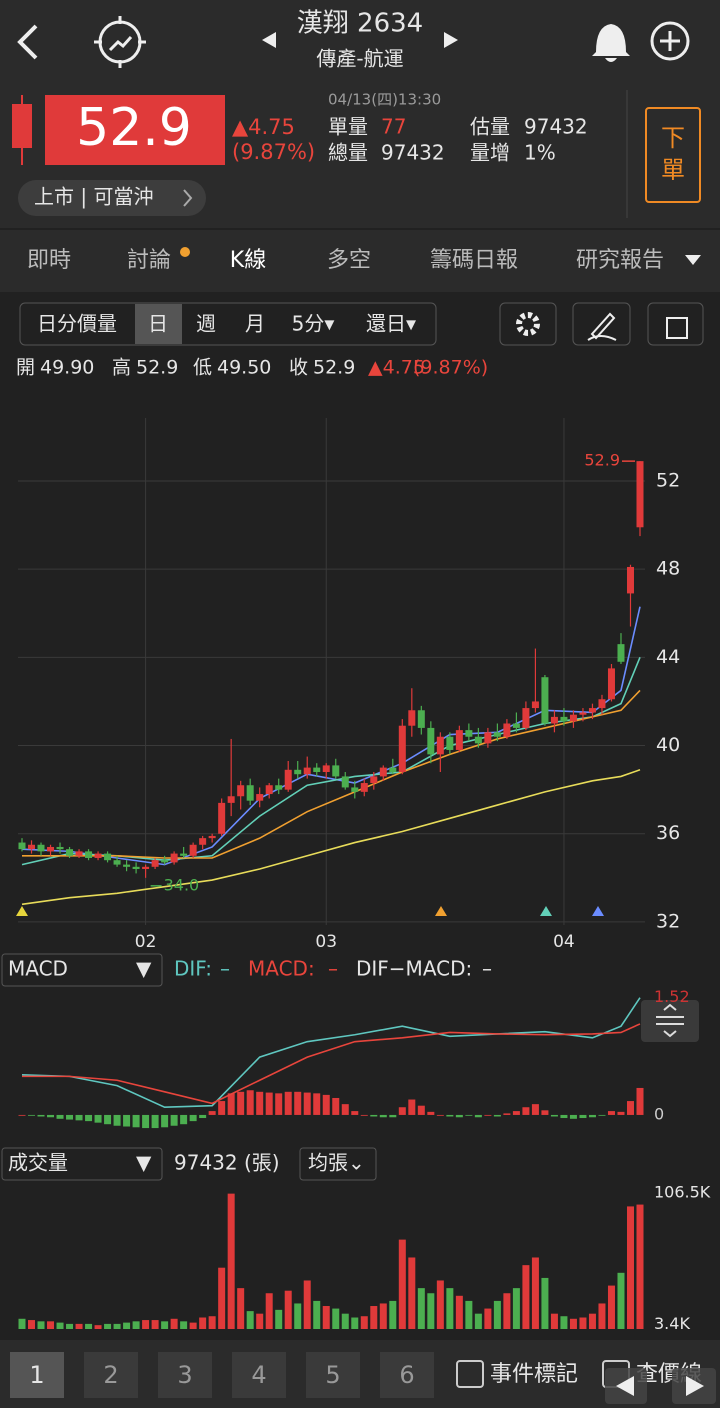 Image resolution: width=720 pixels, height=1408 pixels. I want to click on period-option: 日分價量, so click(77, 324).